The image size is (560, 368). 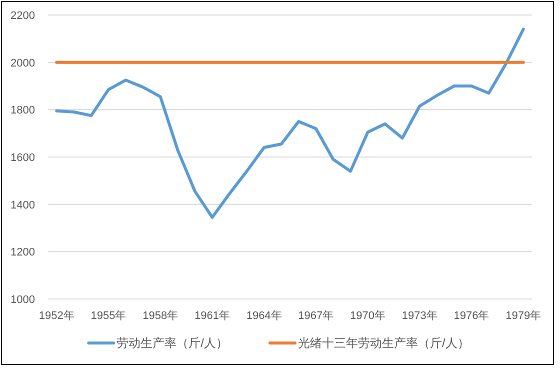 I want to click on y-tick-label: 1200, so click(x=22, y=252).